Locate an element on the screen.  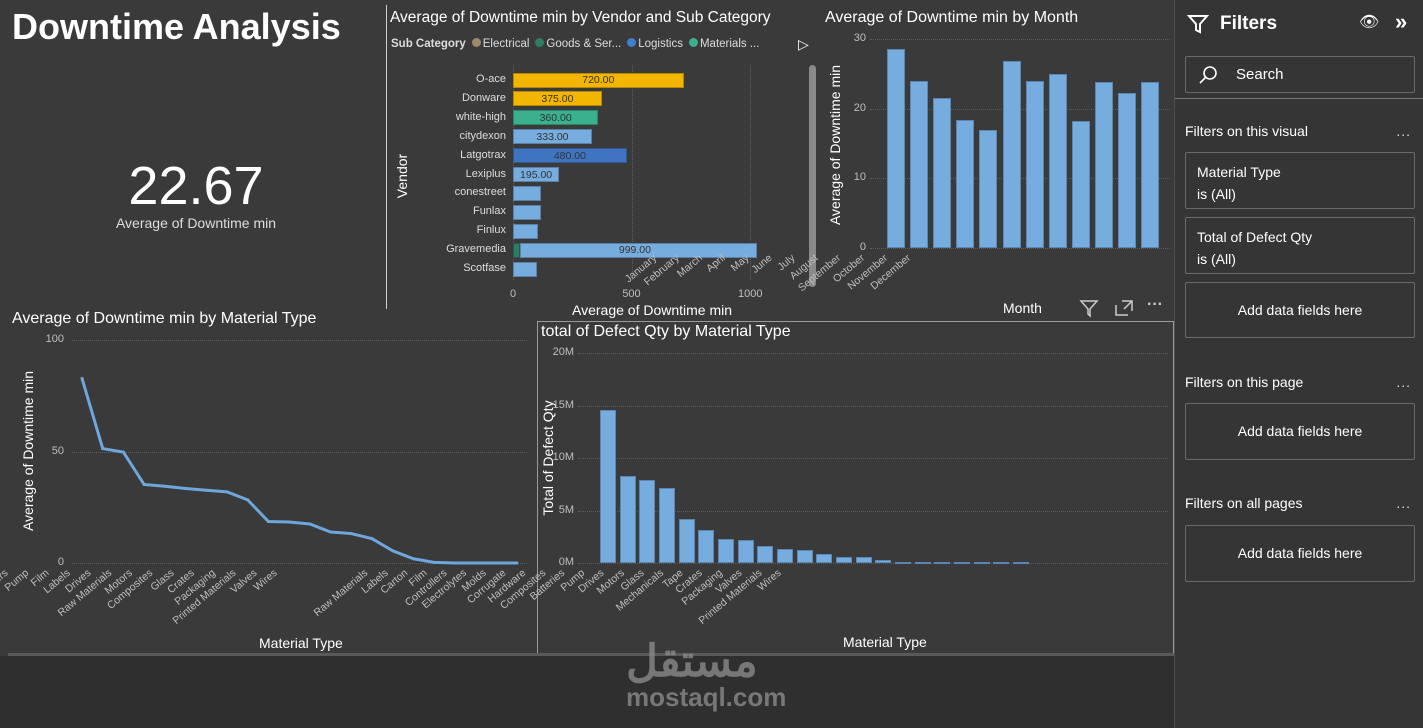
filter-search-input: Search is located at coordinates (1300, 74).